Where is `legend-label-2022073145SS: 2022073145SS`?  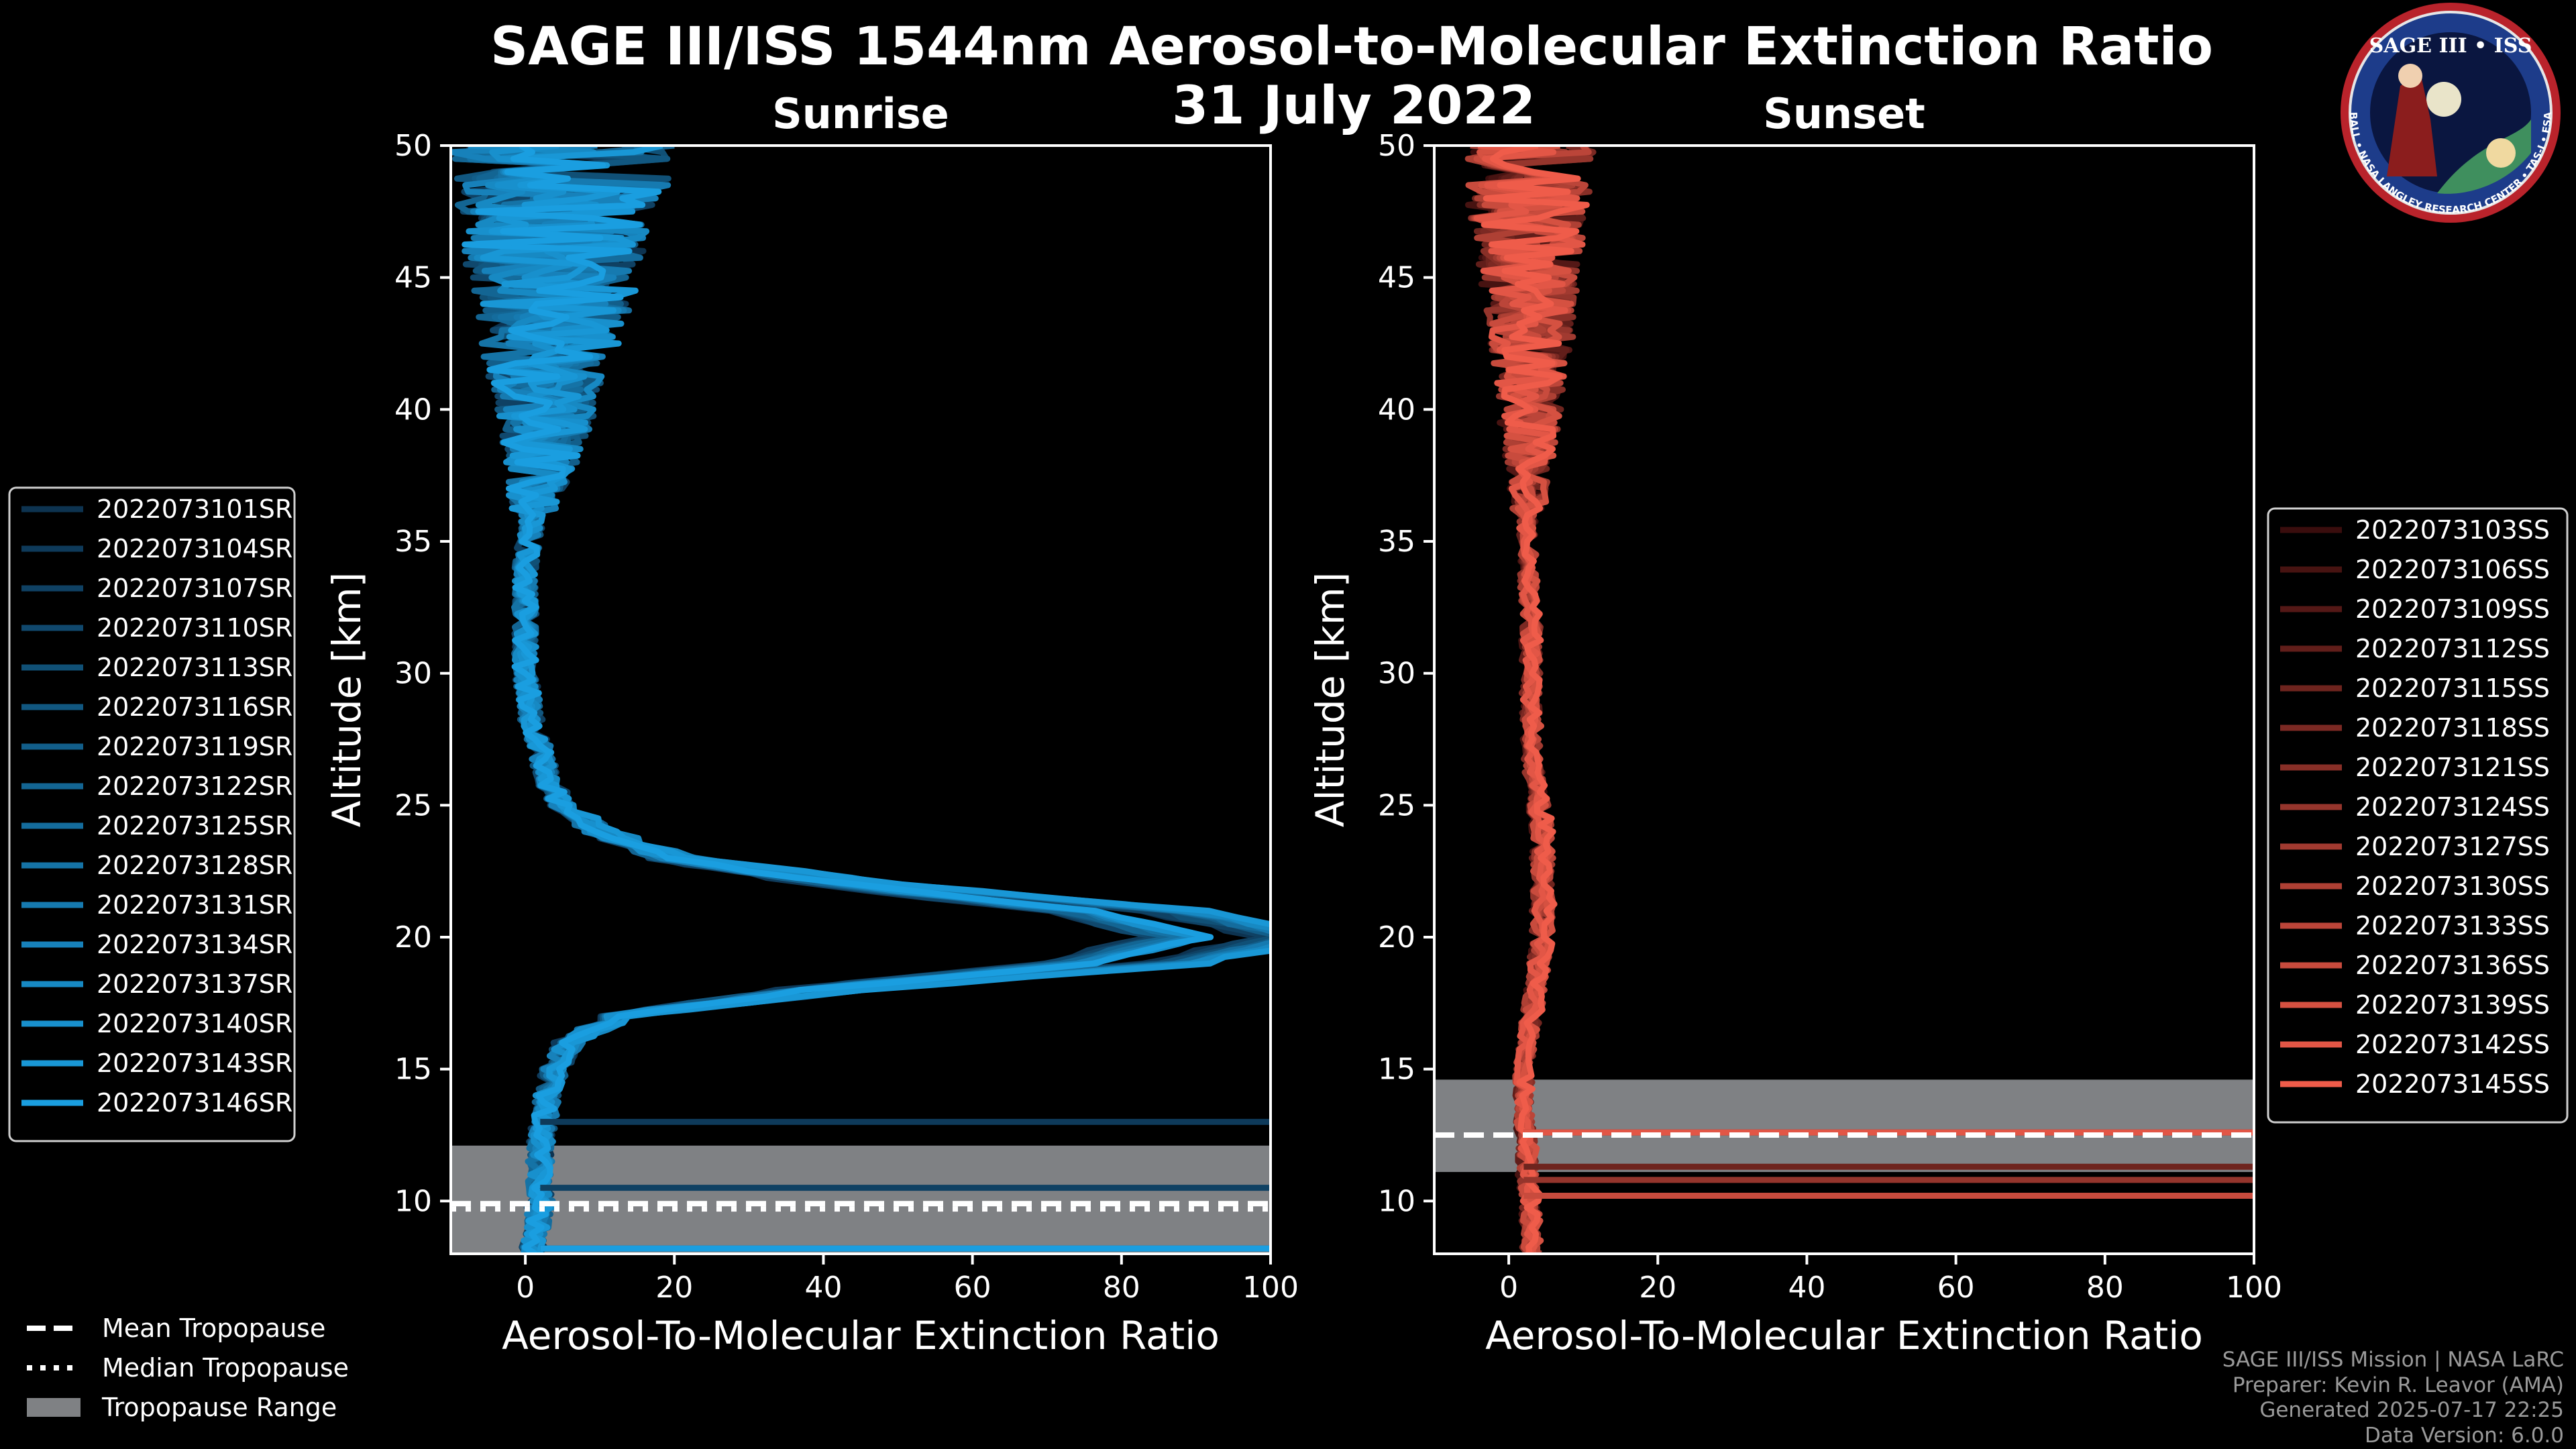 legend-label-2022073145SS: 2022073145SS is located at coordinates (2452, 1084).